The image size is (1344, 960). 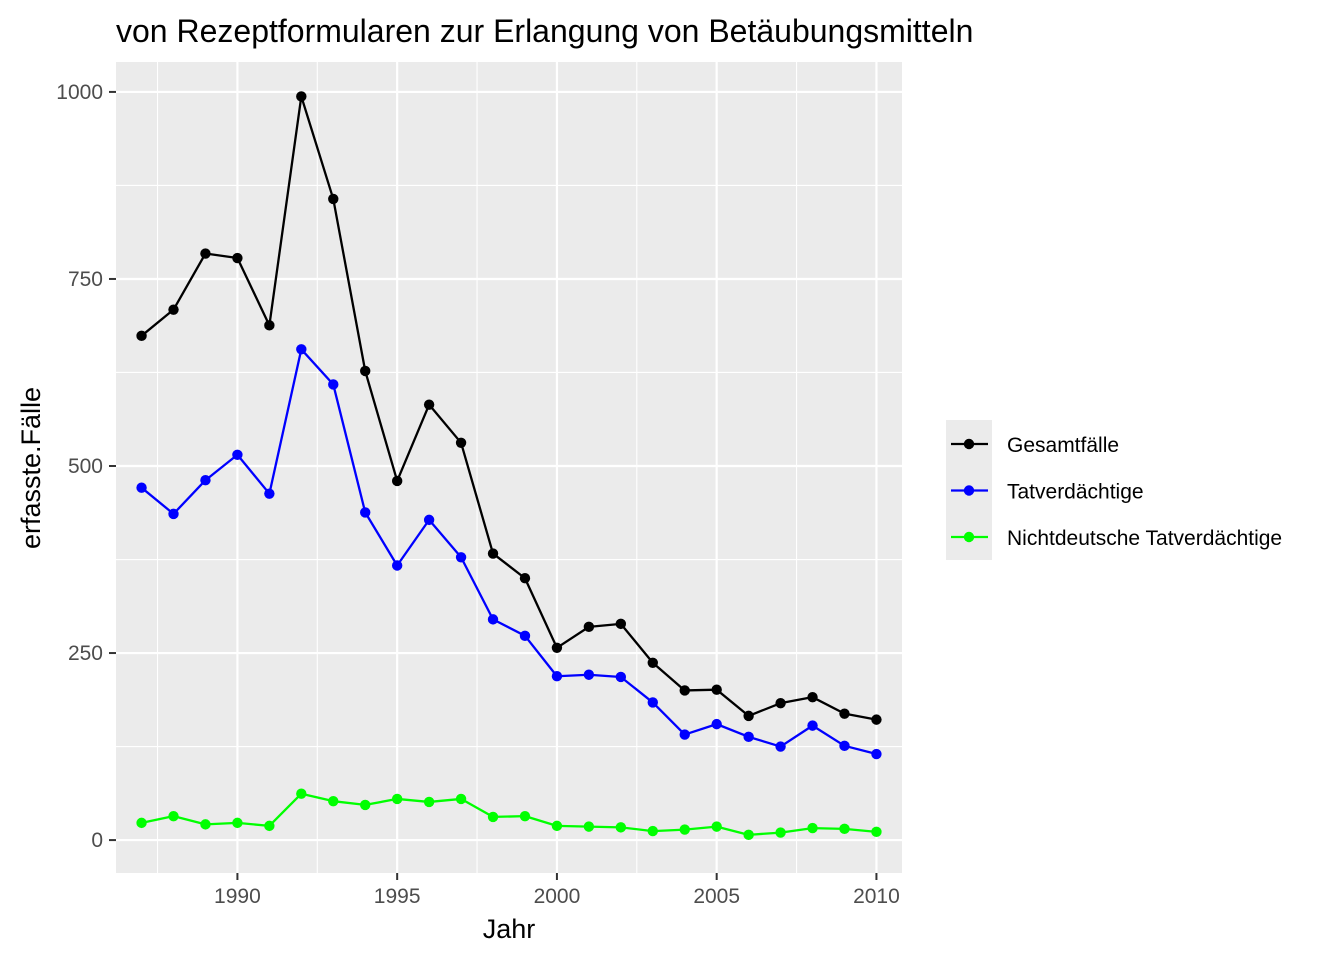 What do you see at coordinates (1144, 538) in the screenshot?
I see `legend-label: Nichtdeutsche Tatverdächtige` at bounding box center [1144, 538].